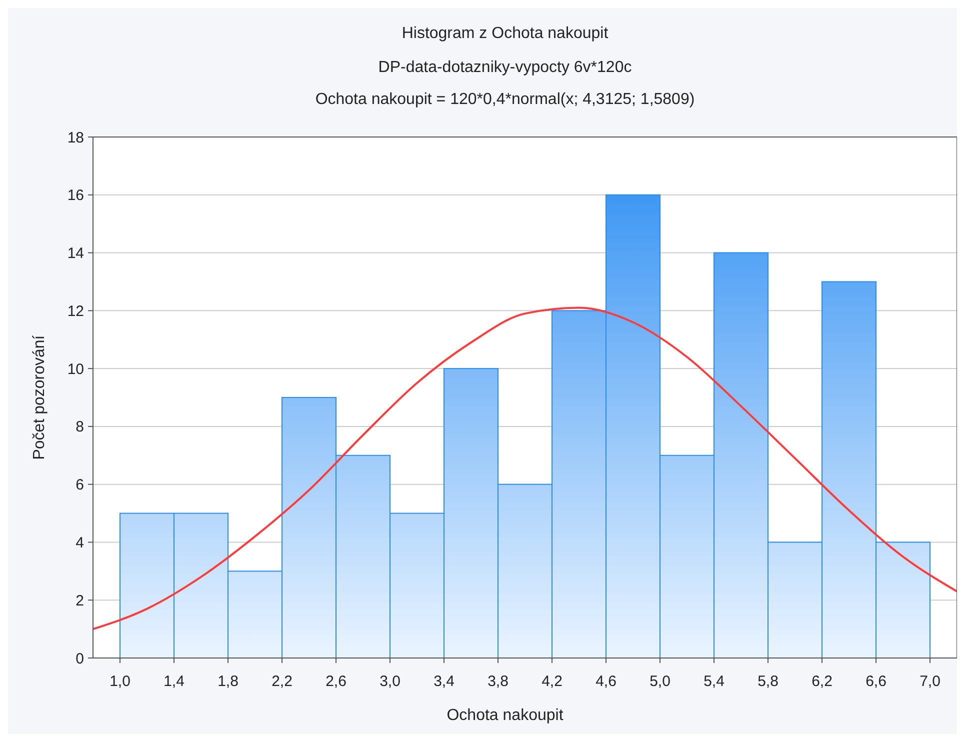 This screenshot has height=742, width=965. Describe the element at coordinates (39, 397) in the screenshot. I see `y-axis-title: Počet pozorování` at that location.